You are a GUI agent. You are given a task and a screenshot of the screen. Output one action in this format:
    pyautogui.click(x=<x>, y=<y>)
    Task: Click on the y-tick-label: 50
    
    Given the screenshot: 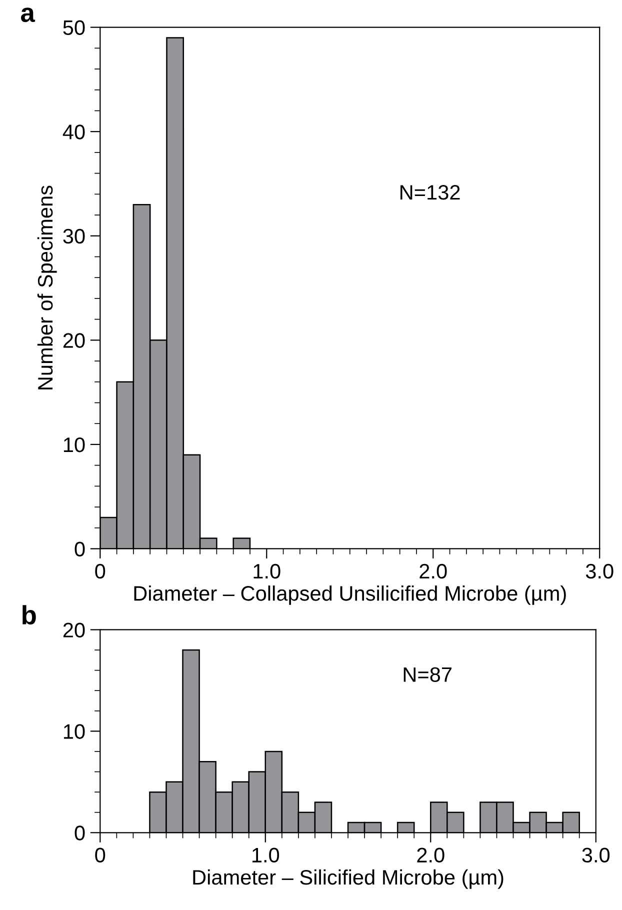 What is the action you would take?
    pyautogui.click(x=74, y=28)
    